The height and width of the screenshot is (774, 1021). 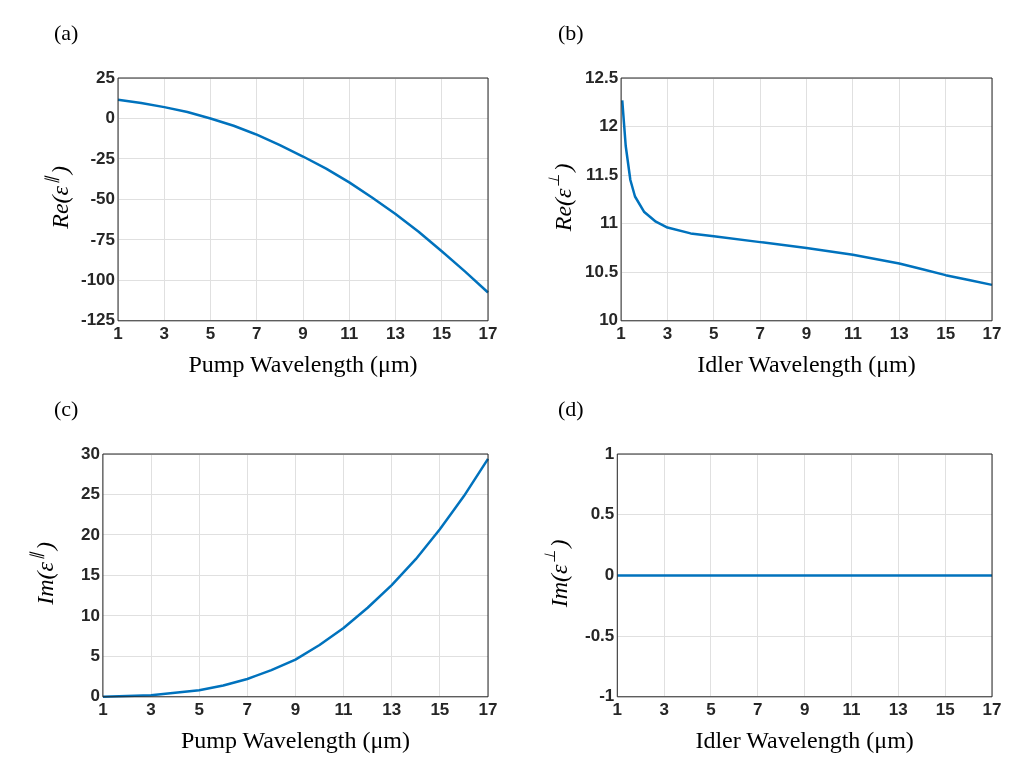 I want to click on y-tick-label: 12, so click(x=609, y=126).